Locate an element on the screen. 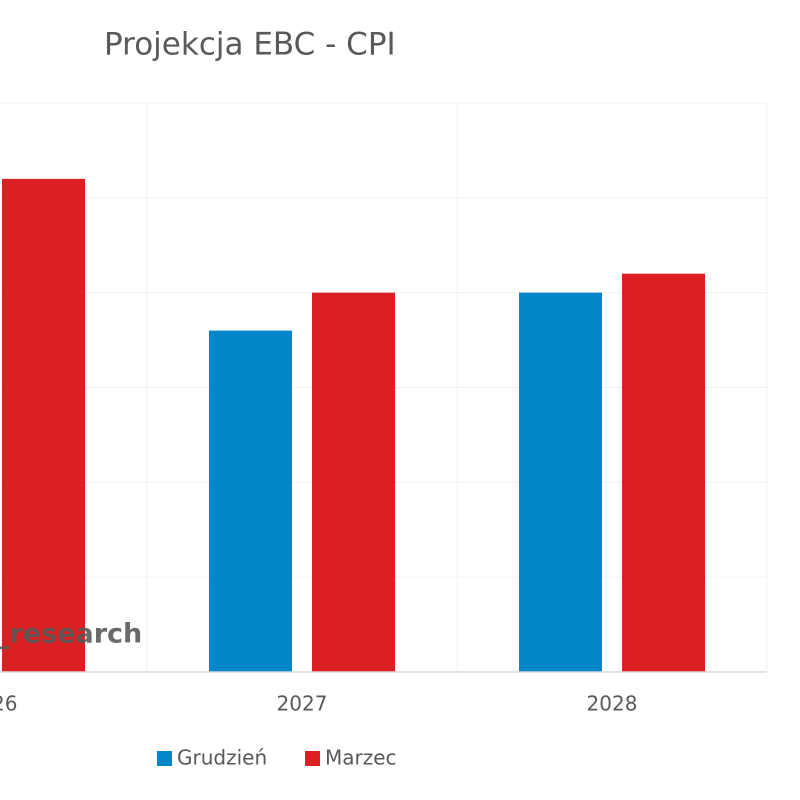  watermark: _research is located at coordinates (71, 634).